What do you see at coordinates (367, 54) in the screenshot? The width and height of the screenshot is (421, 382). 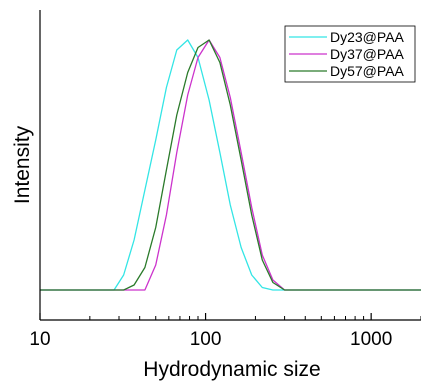 I see `legend-label: Dy37@PAA` at bounding box center [367, 54].